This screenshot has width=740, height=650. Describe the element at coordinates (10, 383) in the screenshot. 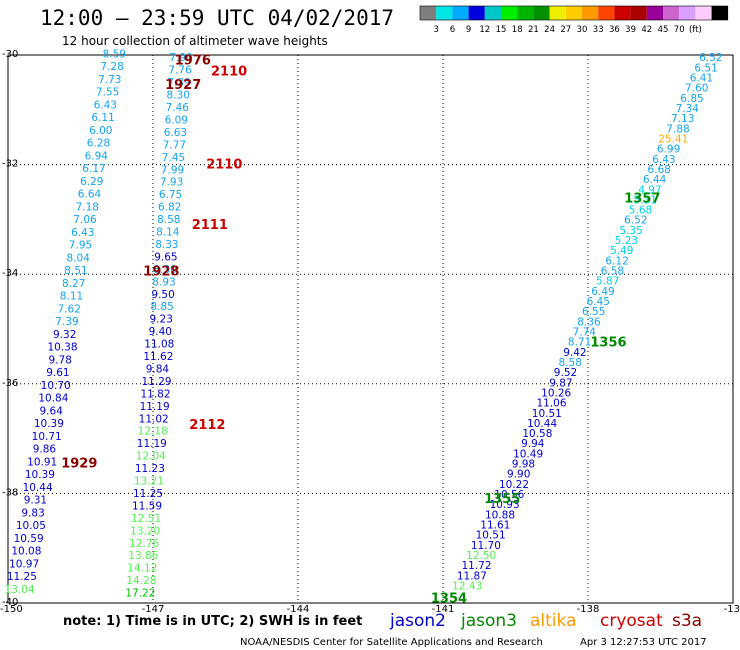

I see `y-tick-label: -36` at that location.